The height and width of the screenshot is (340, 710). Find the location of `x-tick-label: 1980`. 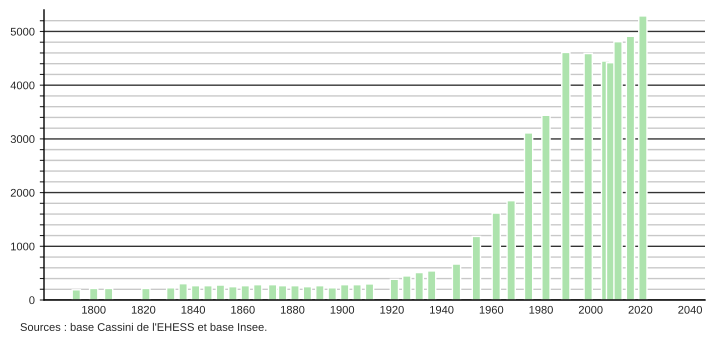

x-tick-label: 1980 is located at coordinates (541, 310).